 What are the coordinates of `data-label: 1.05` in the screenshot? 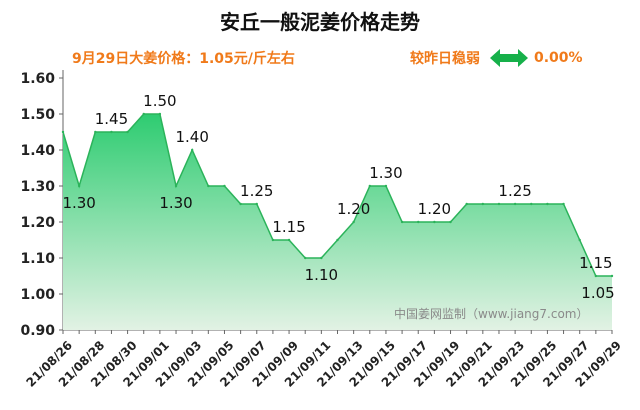 It's located at (597, 293).